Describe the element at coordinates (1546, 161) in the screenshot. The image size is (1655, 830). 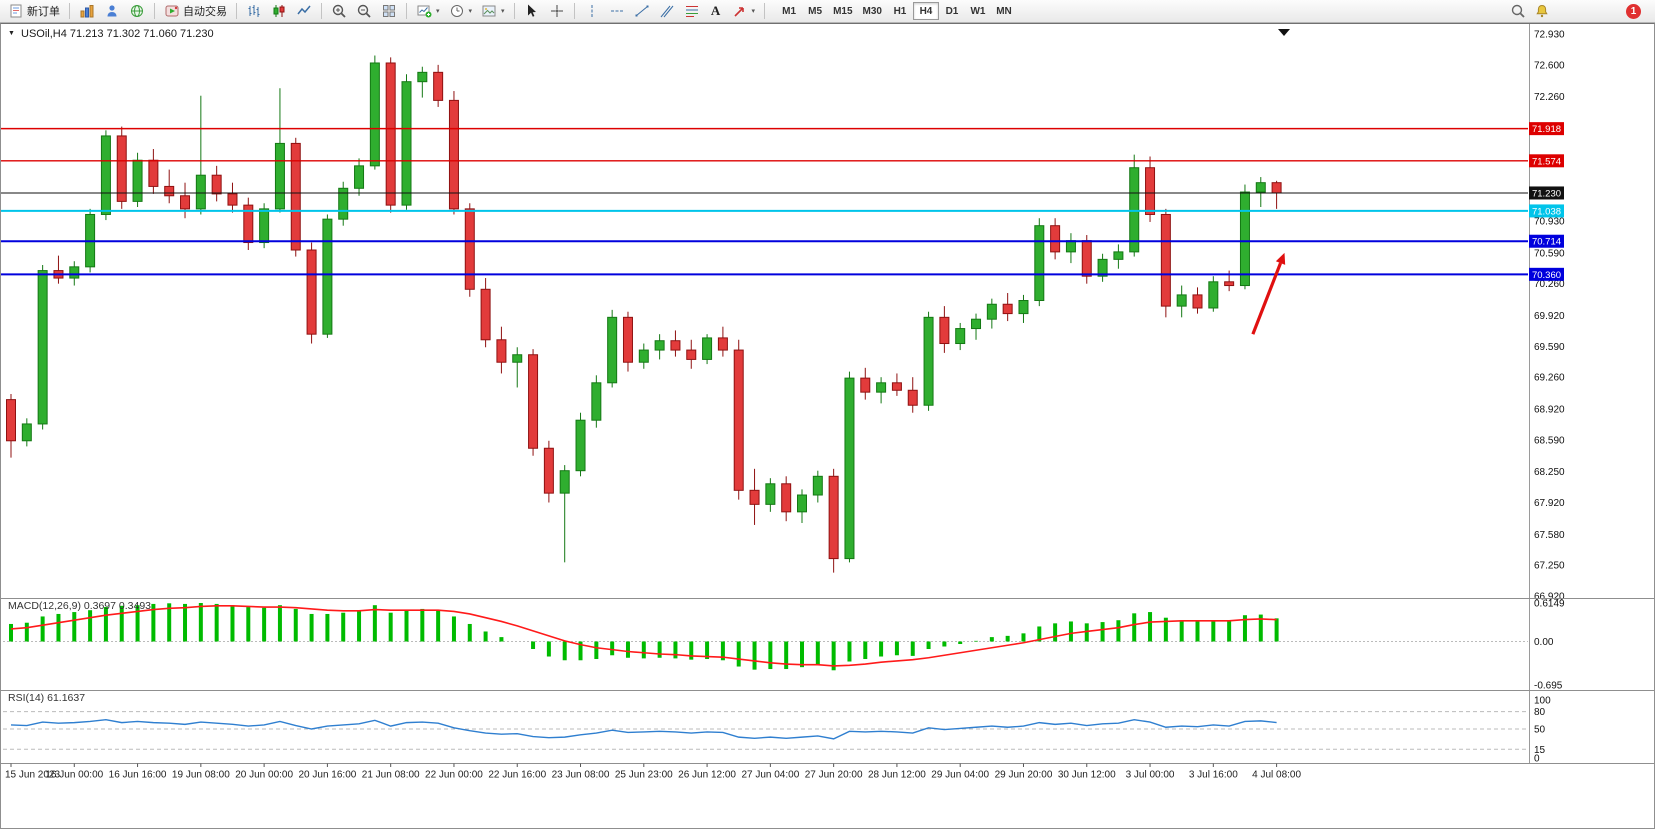
I see `resistance-line-71574-badge` at that location.